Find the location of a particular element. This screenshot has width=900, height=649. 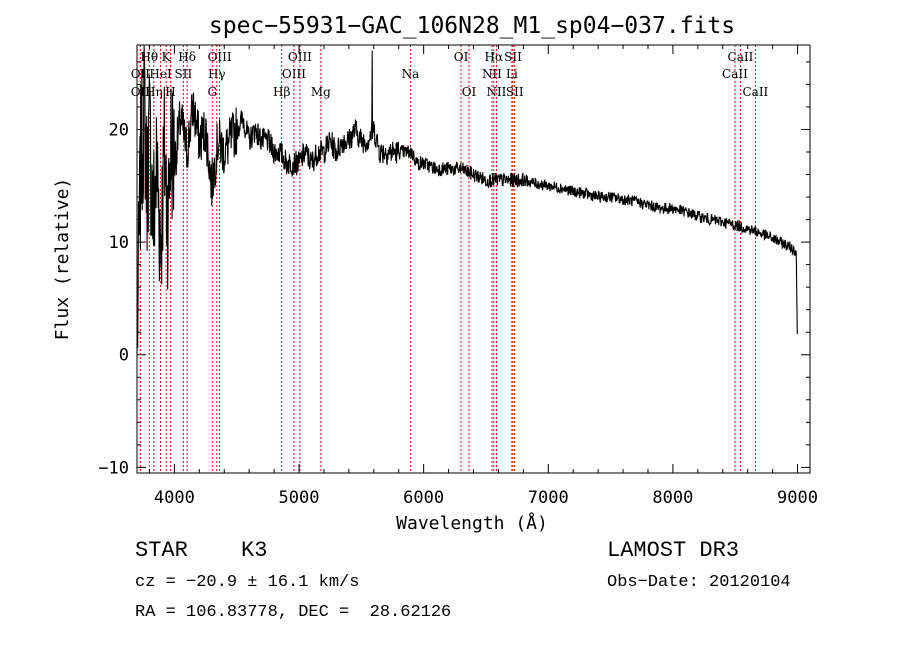

coordinates: RA = 106.83778, DEC = 28.62126 is located at coordinates (293, 612).